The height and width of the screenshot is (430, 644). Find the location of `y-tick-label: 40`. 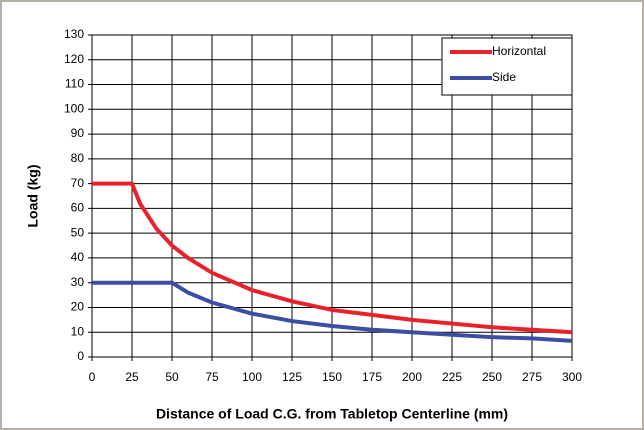

y-tick-label: 40 is located at coordinates (78, 257).